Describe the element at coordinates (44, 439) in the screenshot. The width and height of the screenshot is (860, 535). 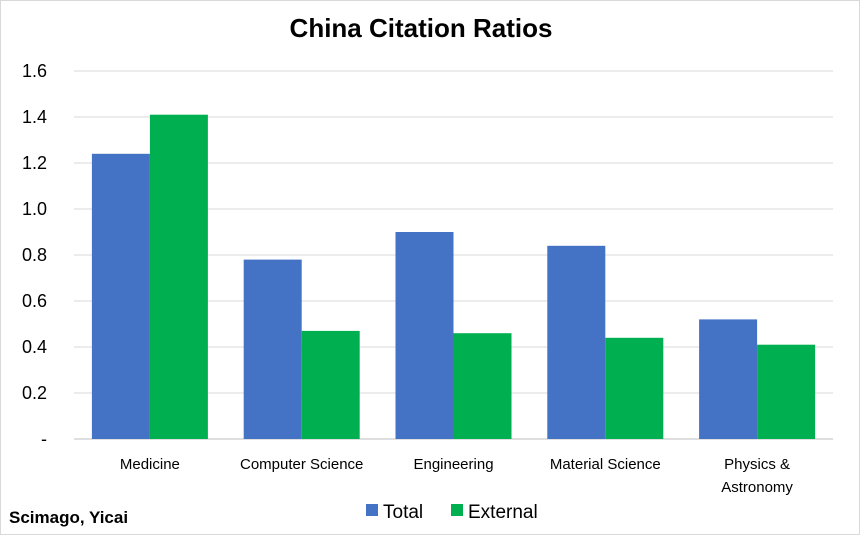
I see `y-tick-label: -` at that location.